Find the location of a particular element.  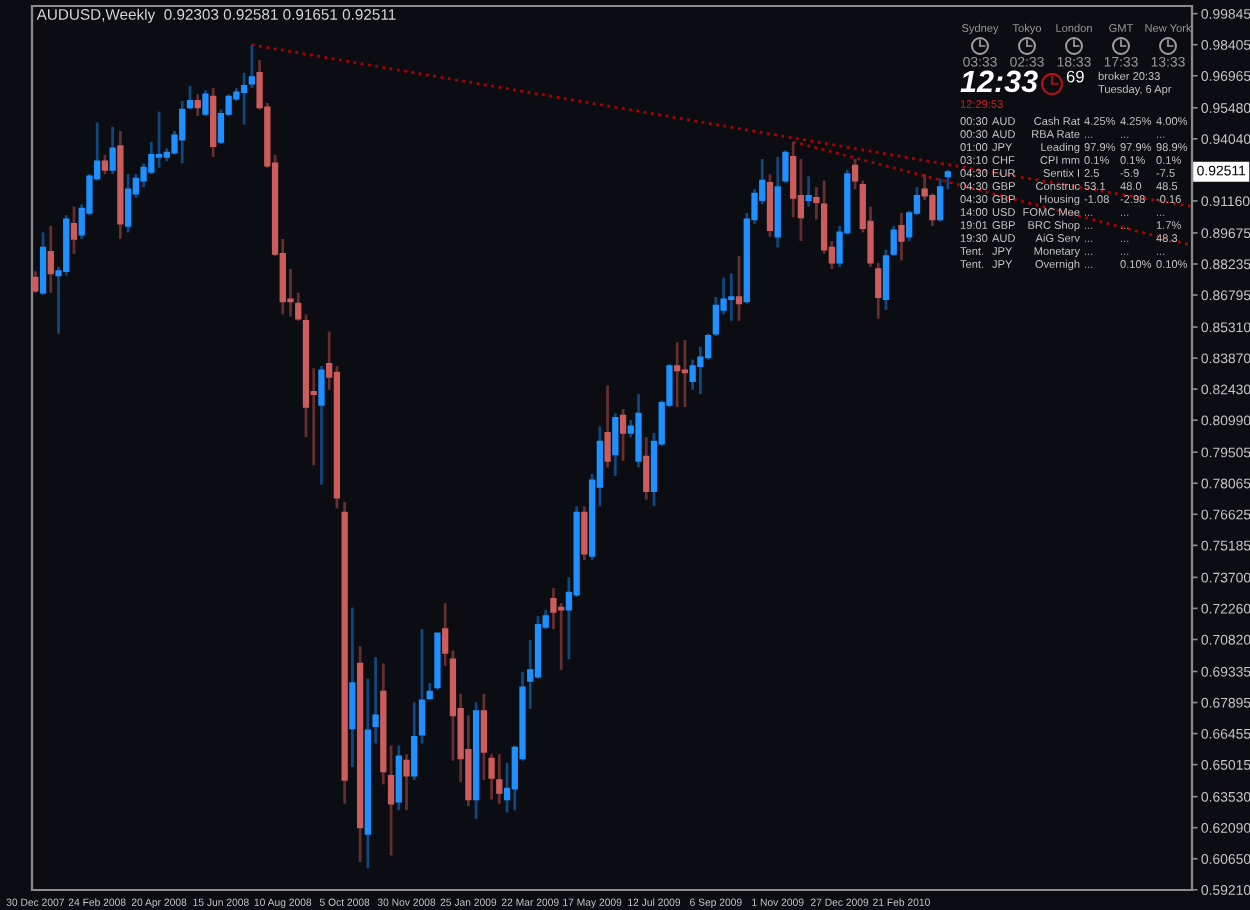

annotation: 12:33 is located at coordinates (999, 81).